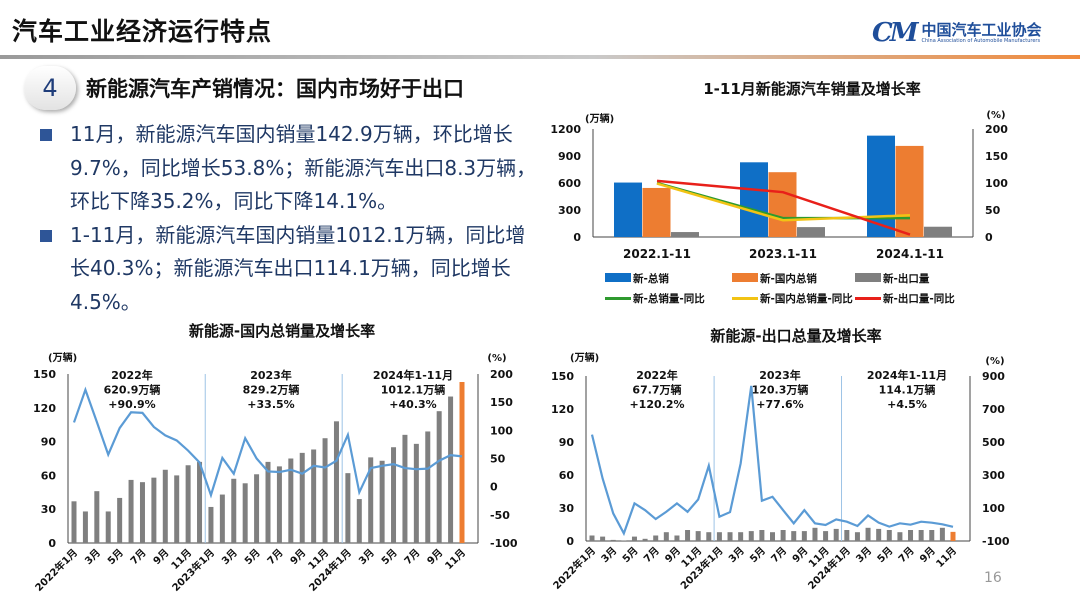  I want to click on left-tick-label: 600, so click(569, 183).